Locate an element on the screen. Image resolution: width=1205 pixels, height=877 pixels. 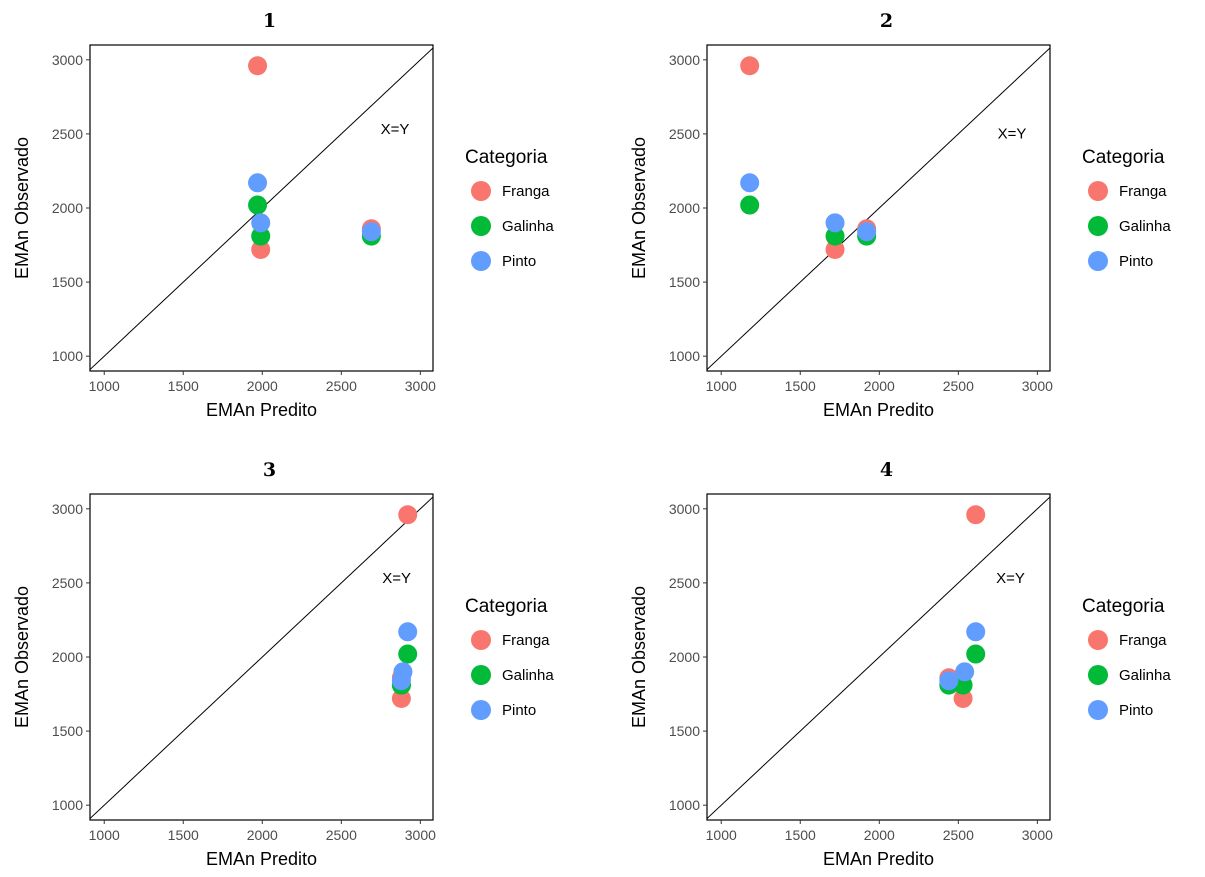
chart-title: 4 is located at coordinates (886, 470).